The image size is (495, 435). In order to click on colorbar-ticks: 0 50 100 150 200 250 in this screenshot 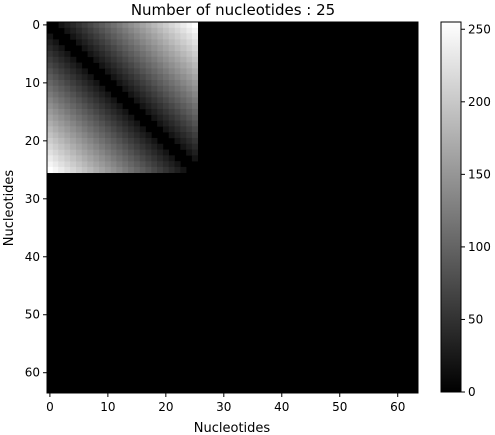, I will do `click(476, 210)`.